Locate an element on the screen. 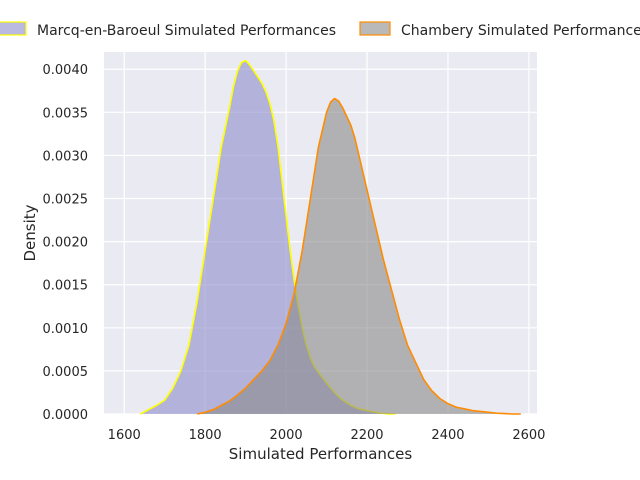 Image resolution: width=640 pixels, height=480 pixels. y-tick-label: 0.0000 is located at coordinates (66, 415).